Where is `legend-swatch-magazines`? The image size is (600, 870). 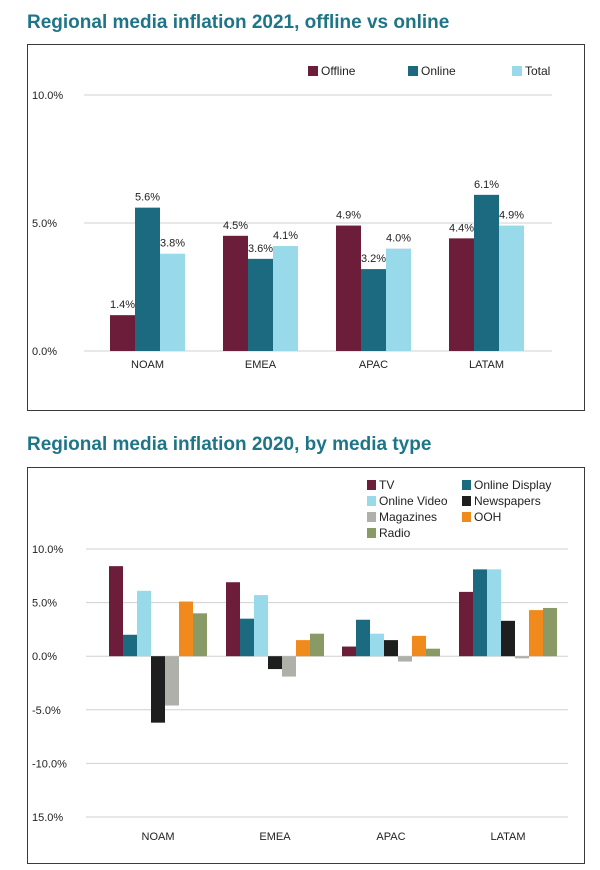 legend-swatch-magazines is located at coordinates (371, 517).